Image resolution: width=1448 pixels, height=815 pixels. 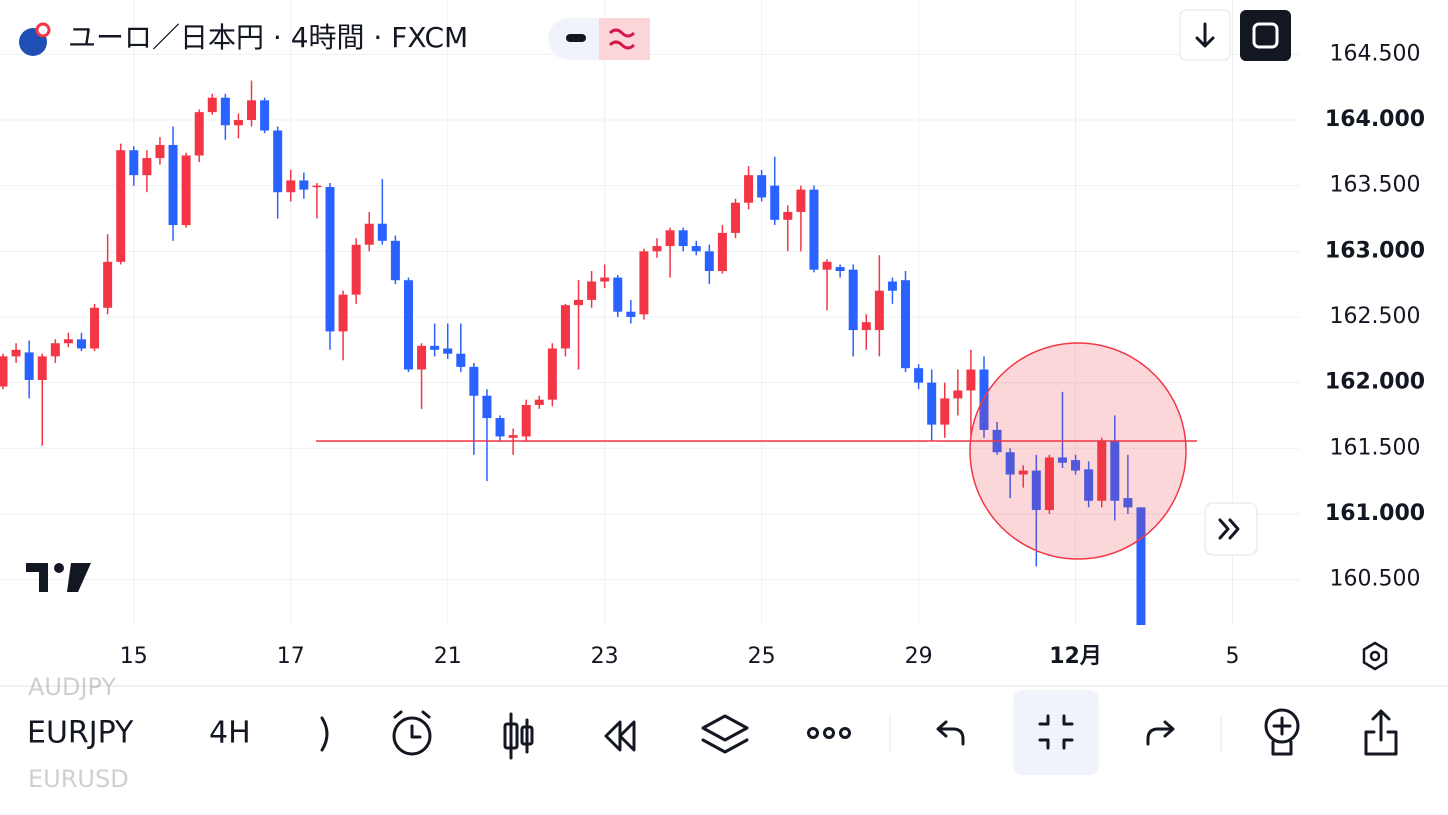 What do you see at coordinates (518, 736) in the screenshot?
I see `chart-type-button` at bounding box center [518, 736].